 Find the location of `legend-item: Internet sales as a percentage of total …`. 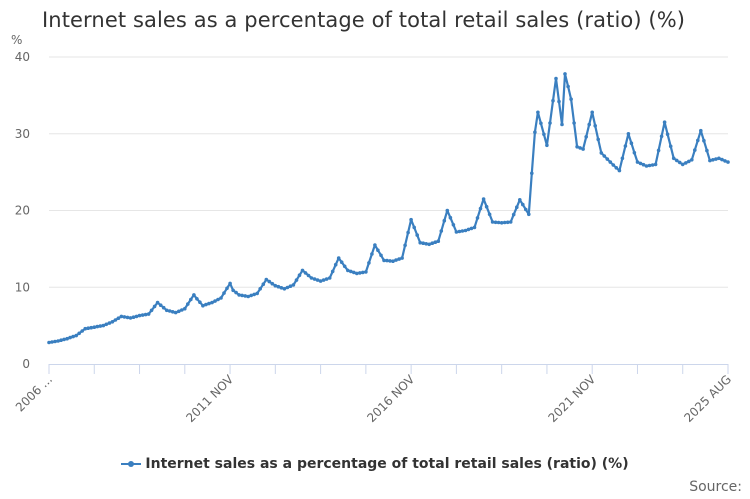

legend-item: Internet sales as a percentage of total … is located at coordinates (375, 464).